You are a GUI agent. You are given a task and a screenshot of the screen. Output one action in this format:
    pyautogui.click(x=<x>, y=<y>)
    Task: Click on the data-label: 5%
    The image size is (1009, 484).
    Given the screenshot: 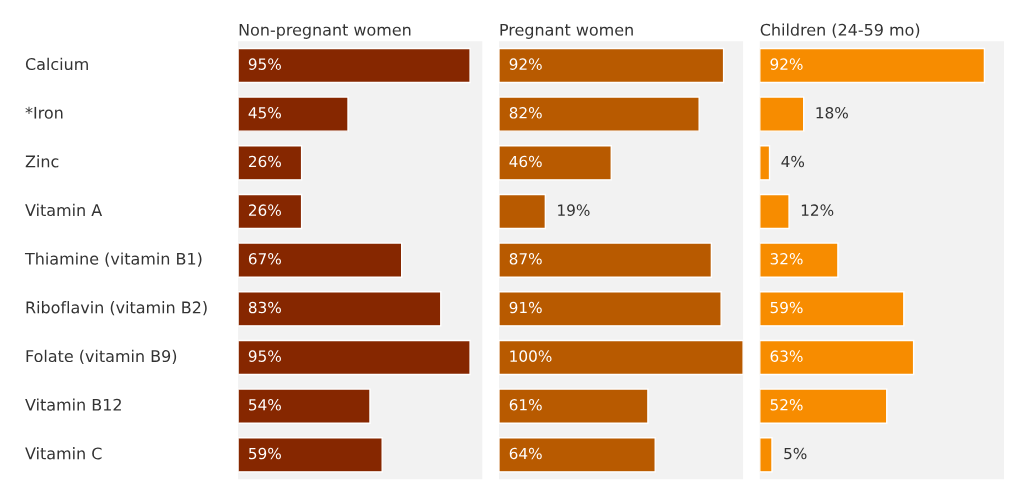 What is the action you would take?
    pyautogui.click(x=795, y=453)
    